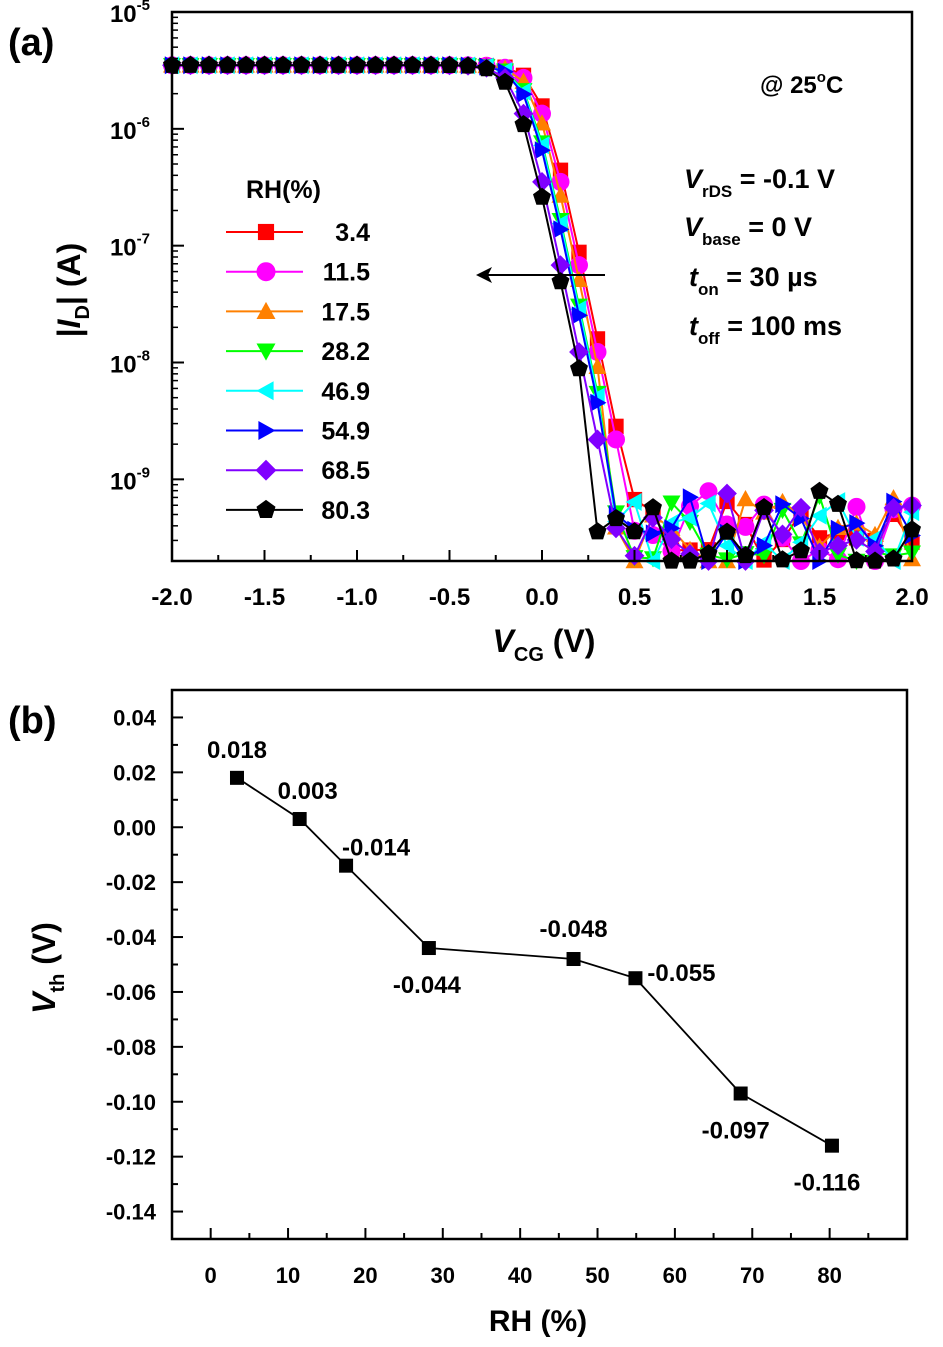  Describe the element at coordinates (819, 597) in the screenshot. I see `x-tick-label: 1.5` at that location.